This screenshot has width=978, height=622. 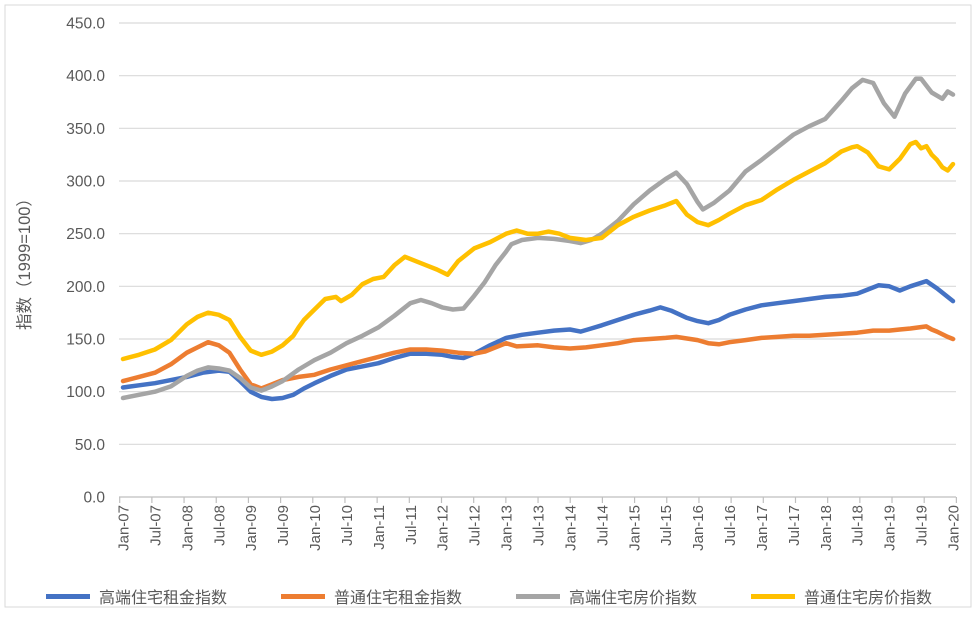 I want to click on legend-item-0: 高端住宅租金指数, so click(x=136, y=596).